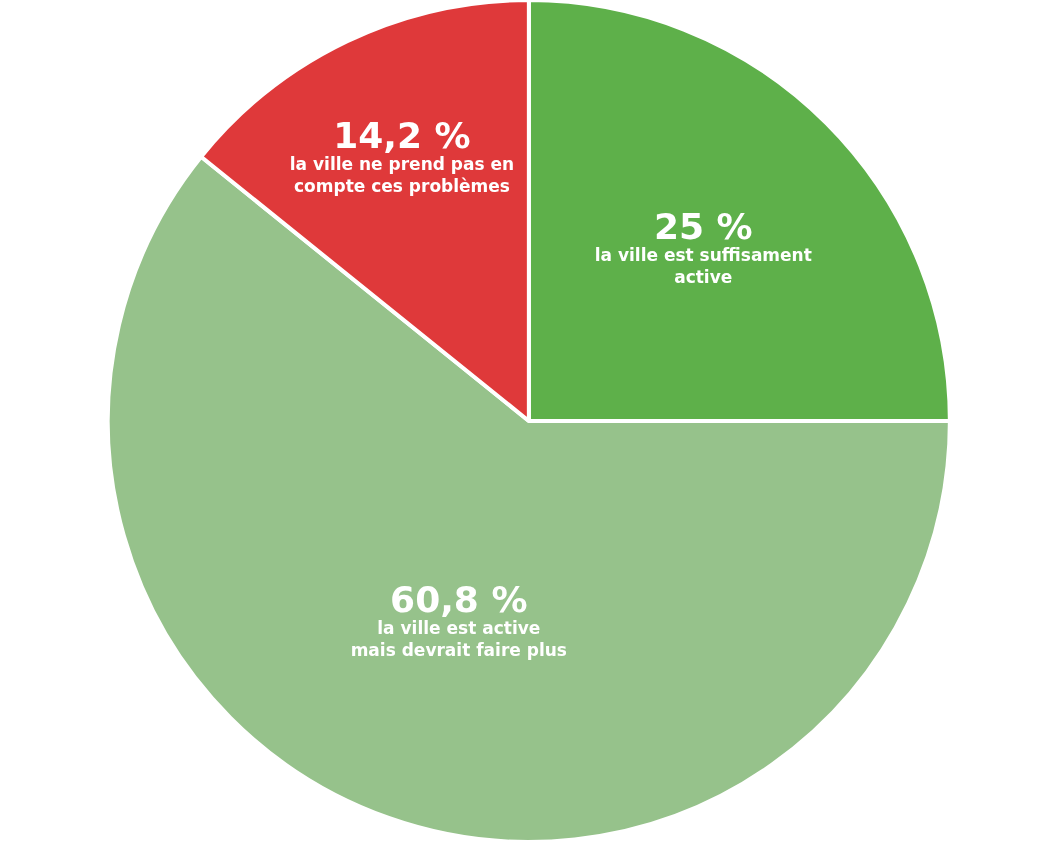 The image size is (1037, 842). Describe the element at coordinates (458, 639) in the screenshot. I see `slice-label: la ville est active mais devrait faire plus` at that location.